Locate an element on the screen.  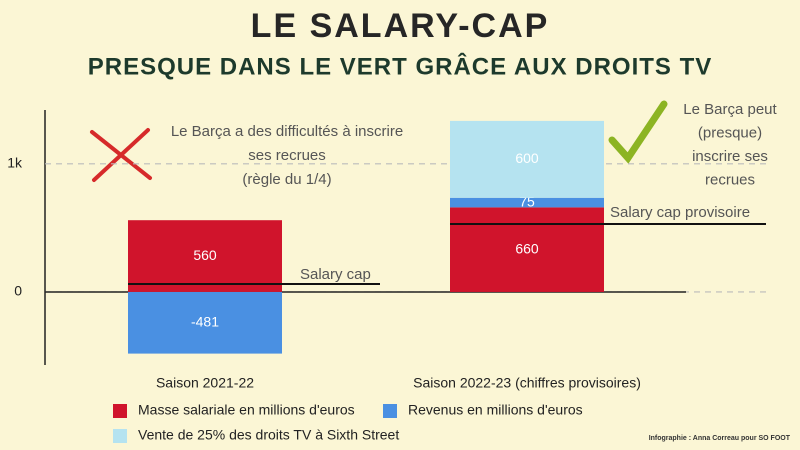
annotation: recrues is located at coordinates (730, 179).